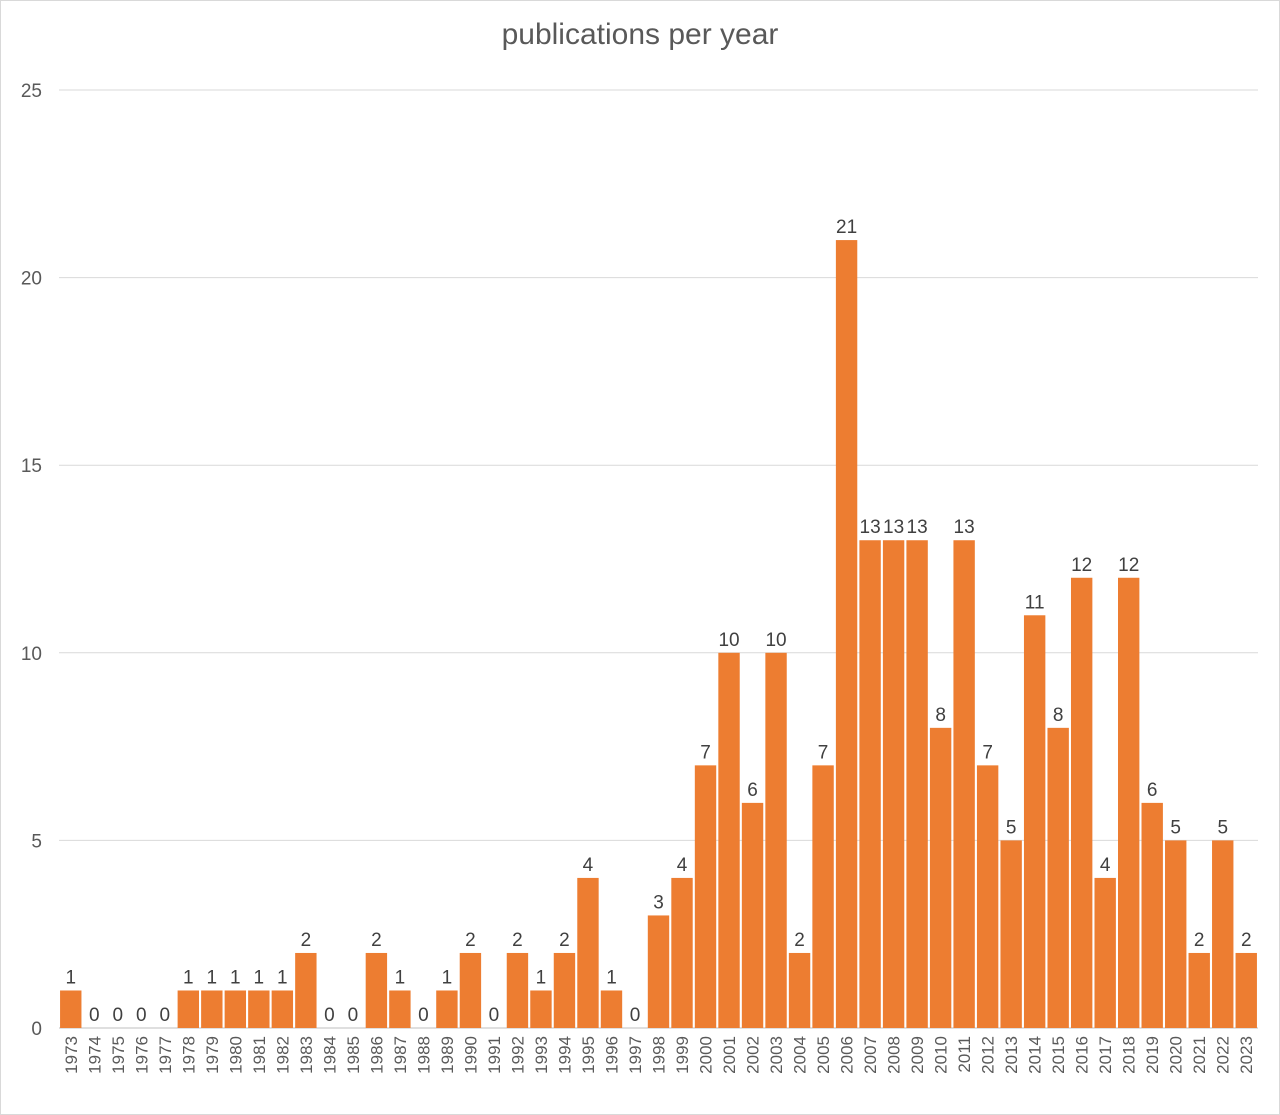  What do you see at coordinates (1081, 565) in the screenshot?
I see `data-label-2016: 12` at bounding box center [1081, 565].